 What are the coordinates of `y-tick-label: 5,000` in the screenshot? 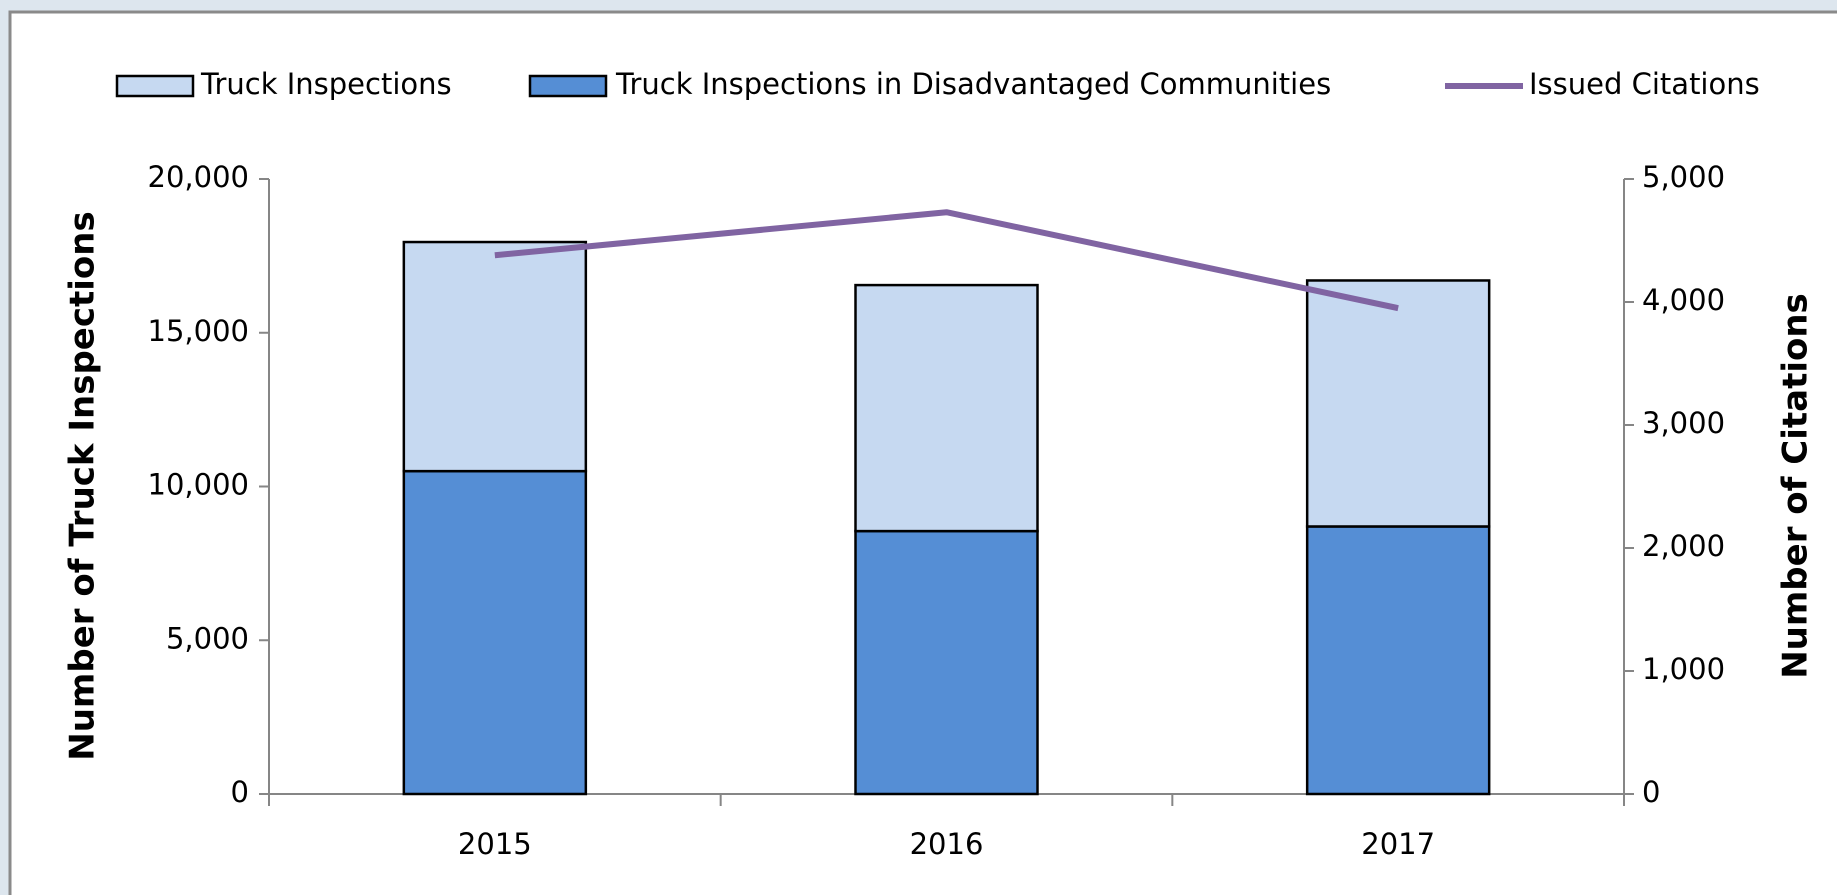 It's located at (207, 638).